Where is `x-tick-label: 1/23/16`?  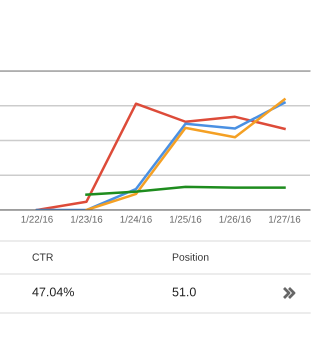 x-tick-label: 1/23/16 is located at coordinates (86, 219).